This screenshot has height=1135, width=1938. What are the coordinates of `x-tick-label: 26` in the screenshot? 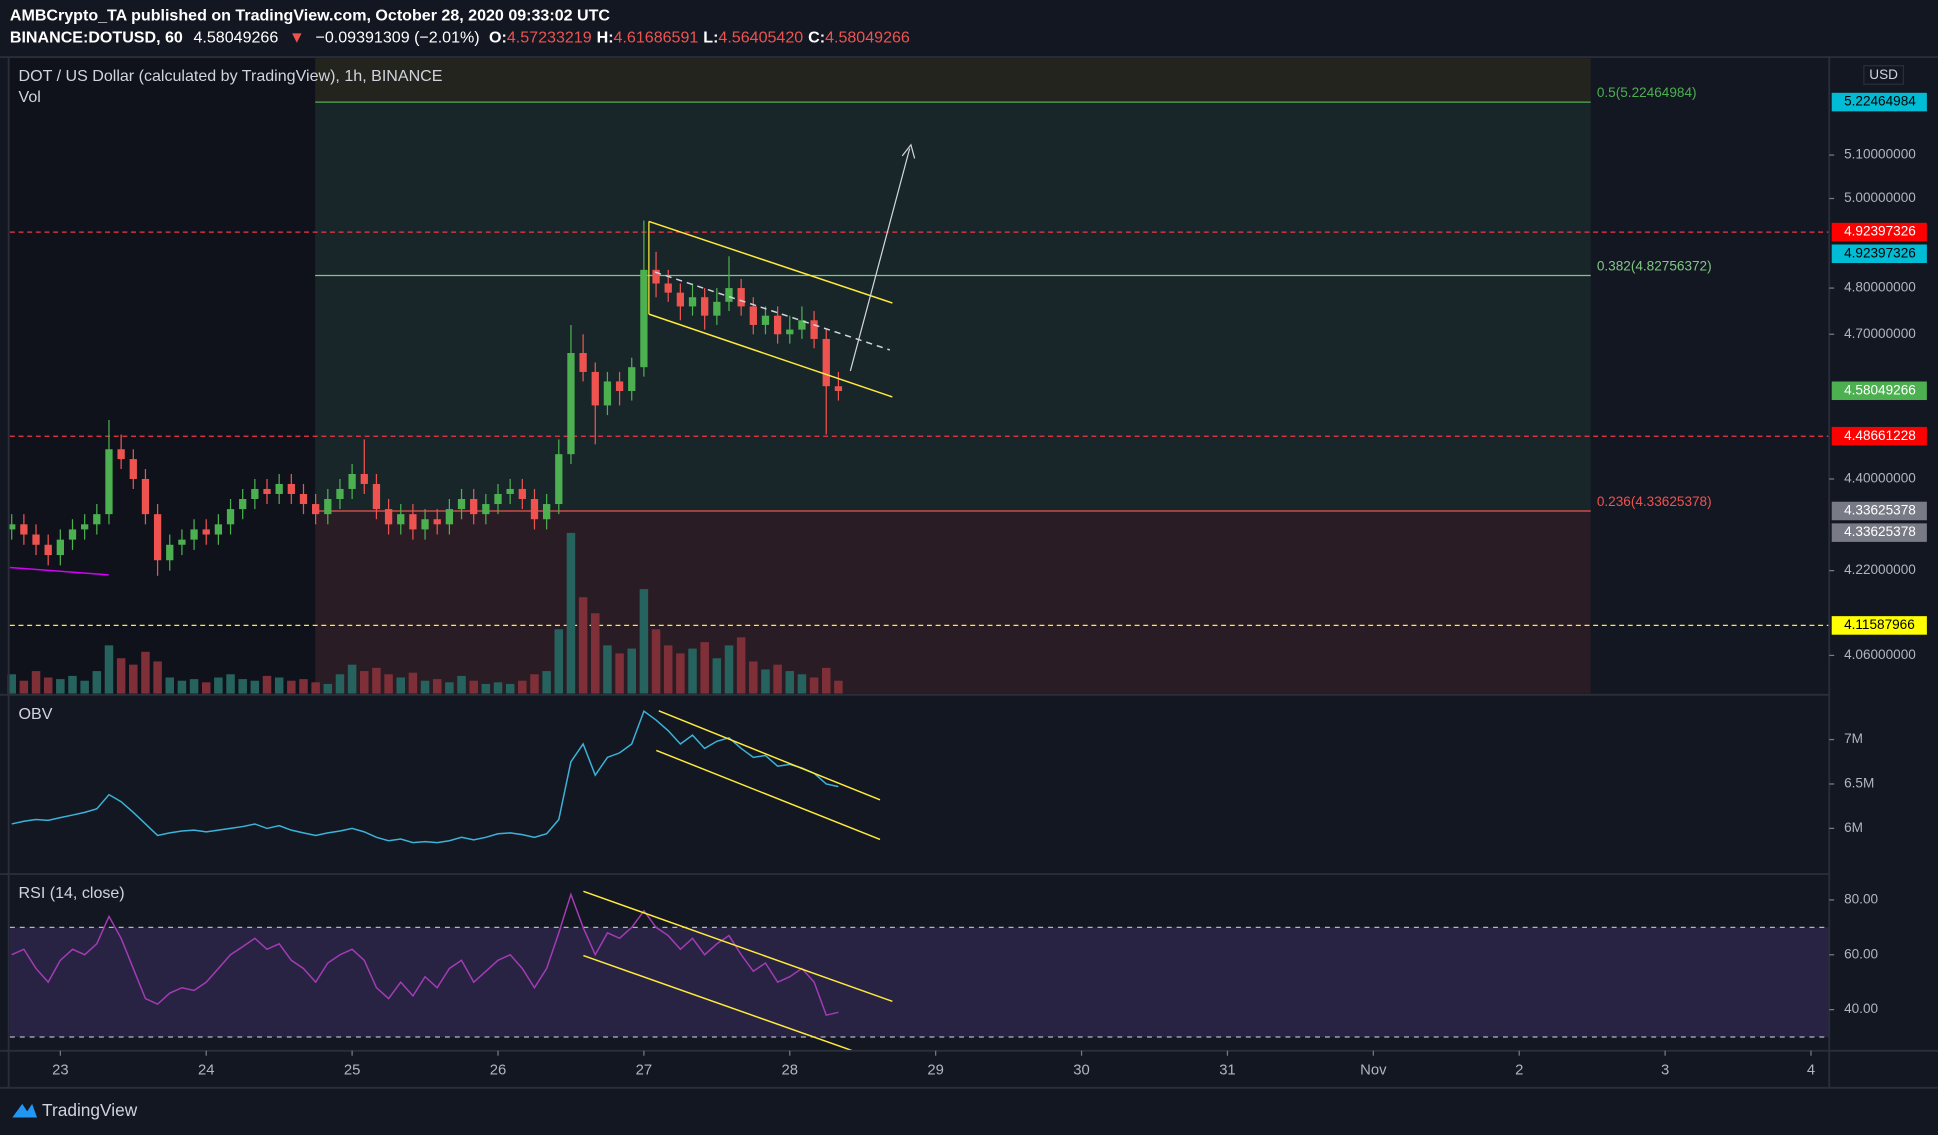 It's located at (498, 1070).